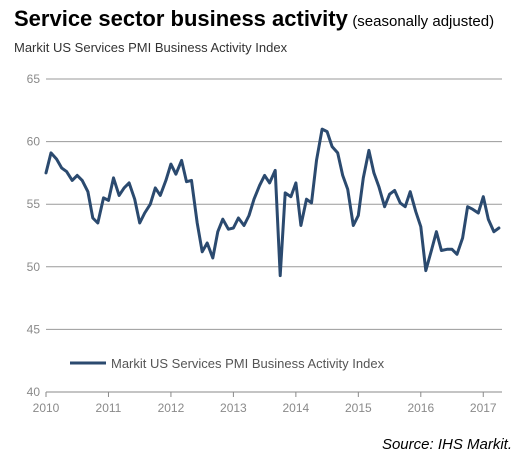 This screenshot has width=532, height=466. I want to click on y-tick-label: 50, so click(34, 267).